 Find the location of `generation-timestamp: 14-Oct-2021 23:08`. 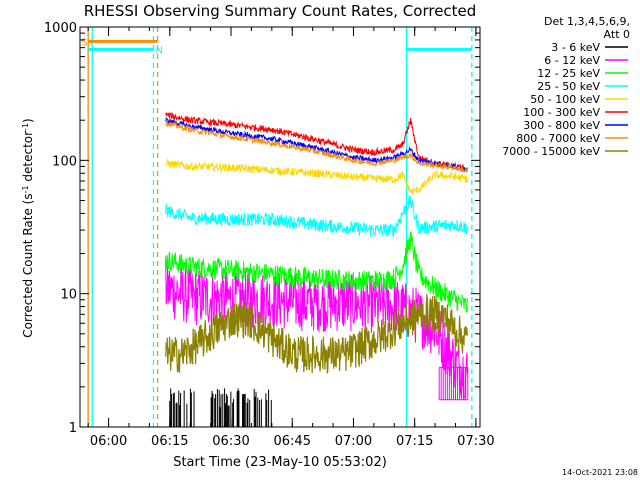

generation-timestamp: 14-Oct-2021 23:08 is located at coordinates (600, 472).